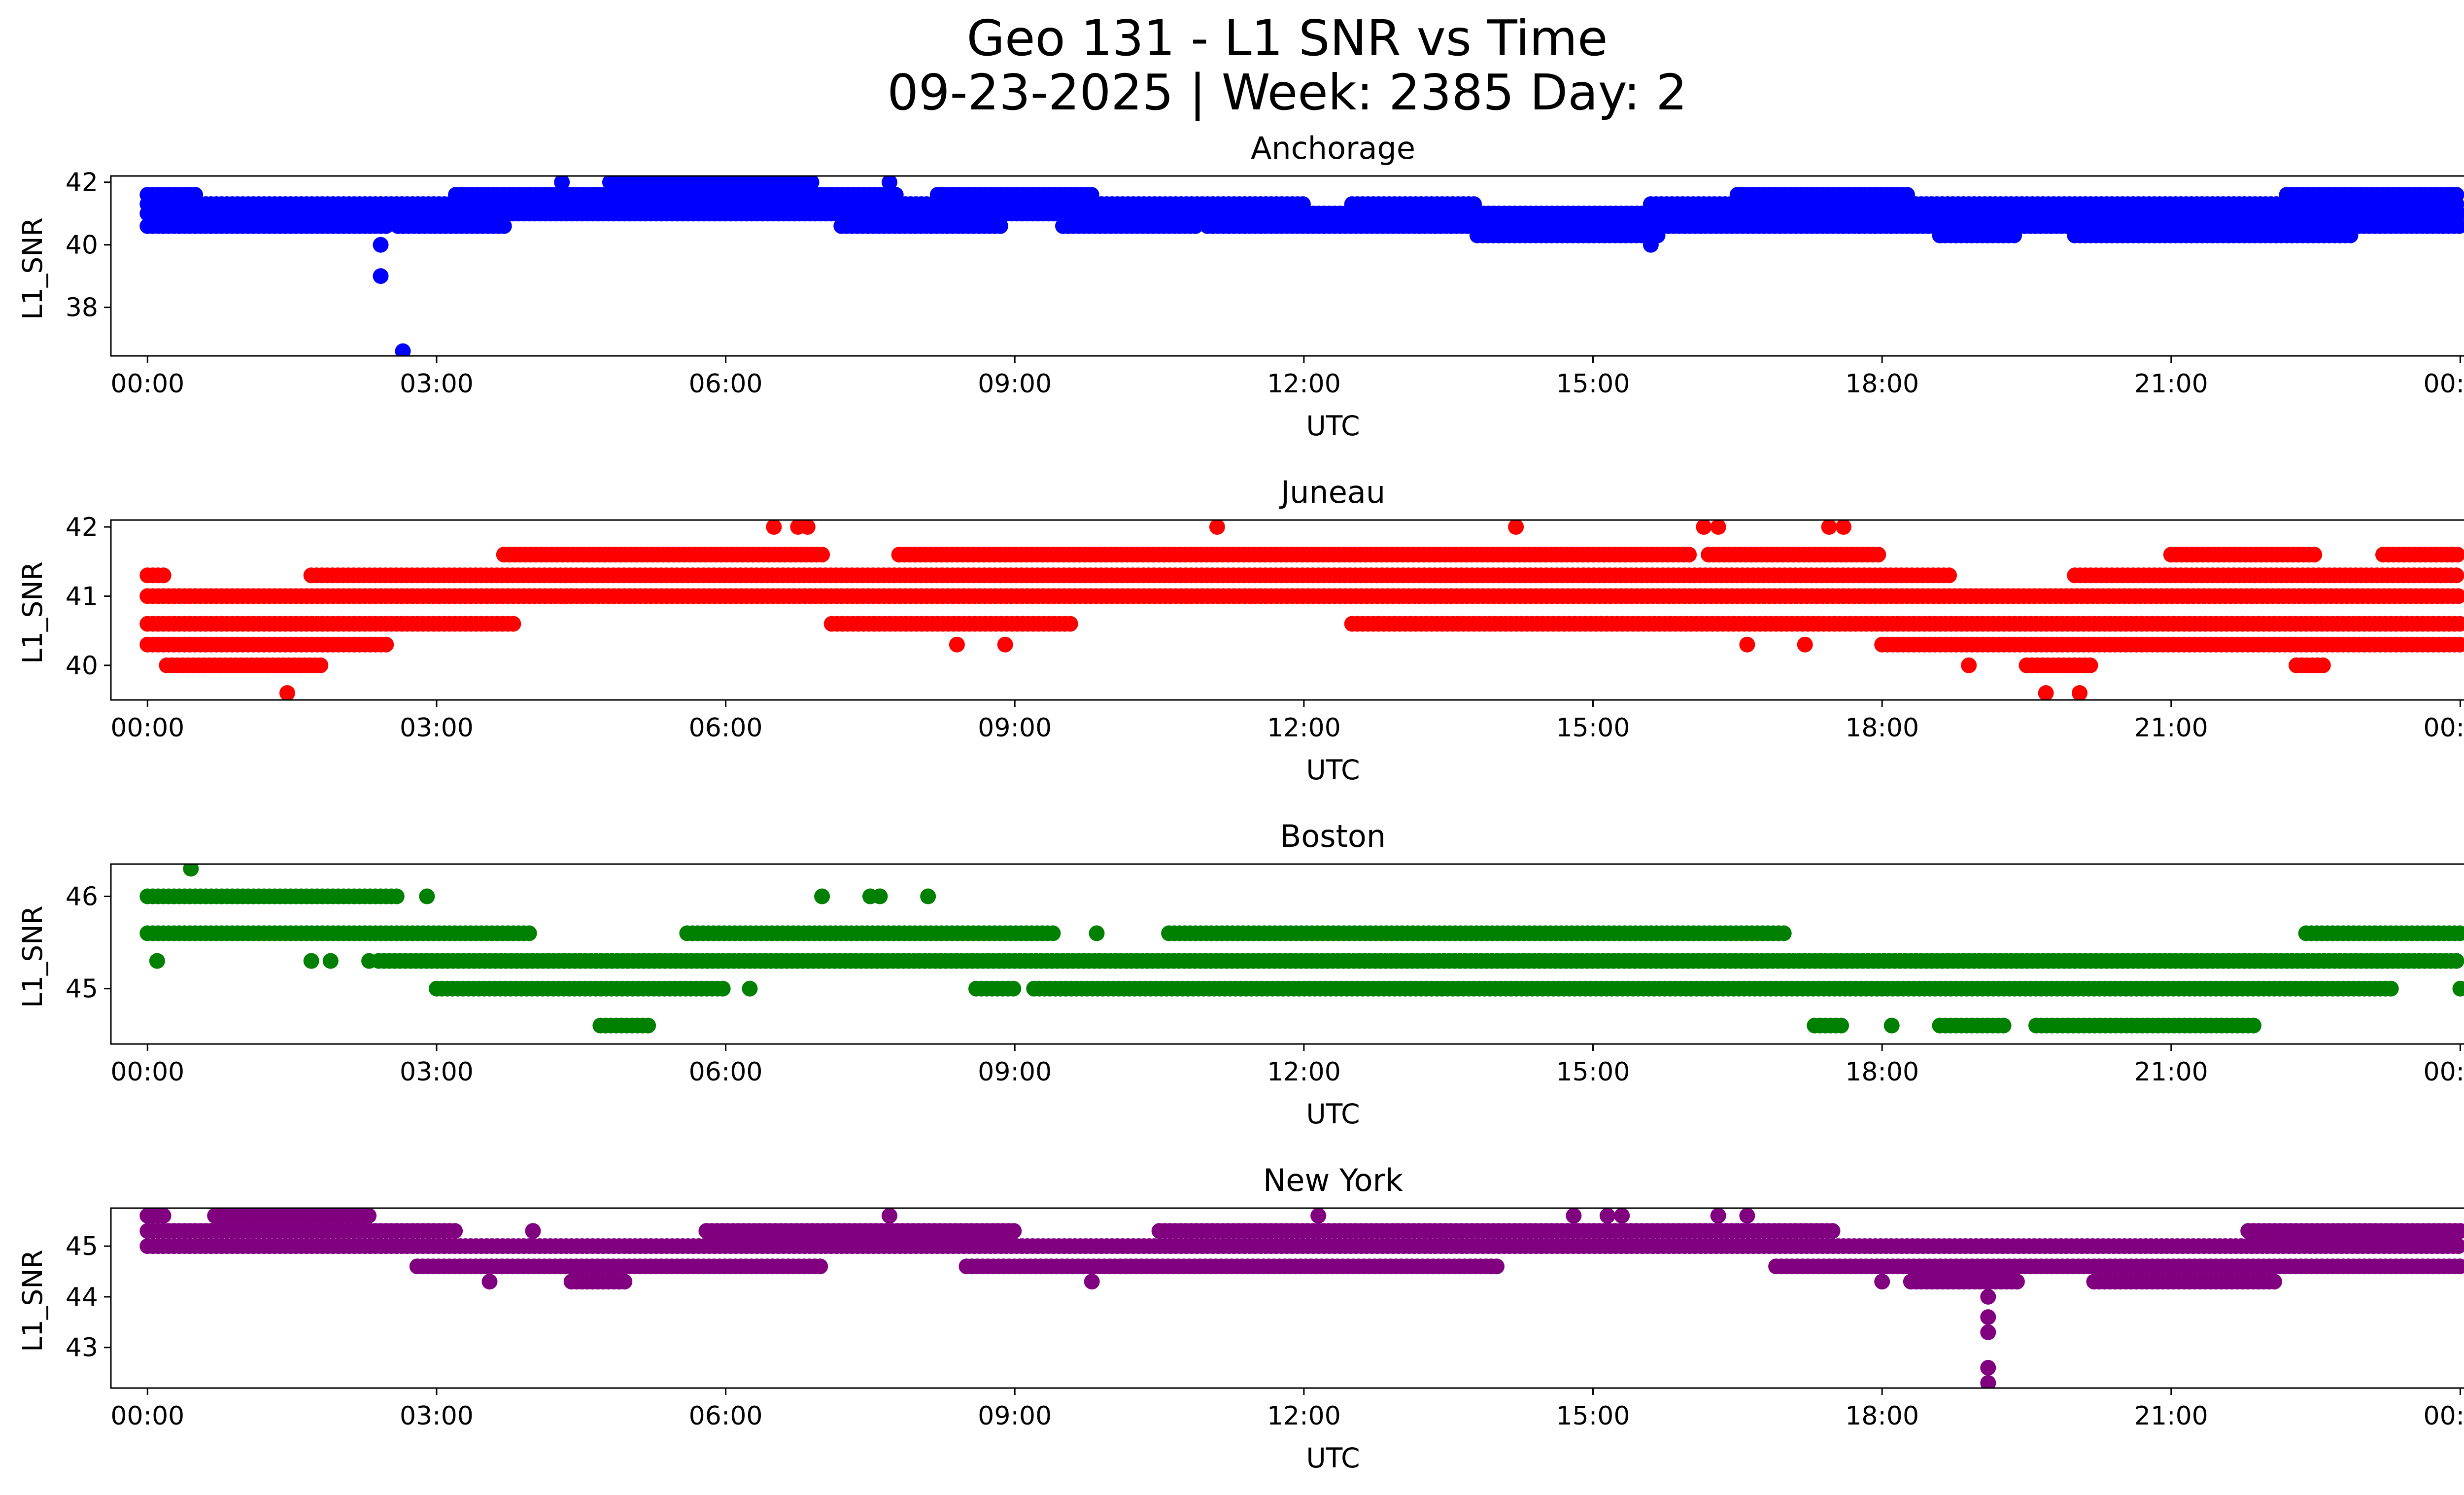  What do you see at coordinates (82, 596) in the screenshot?
I see `y-tick-label: 41` at bounding box center [82, 596].